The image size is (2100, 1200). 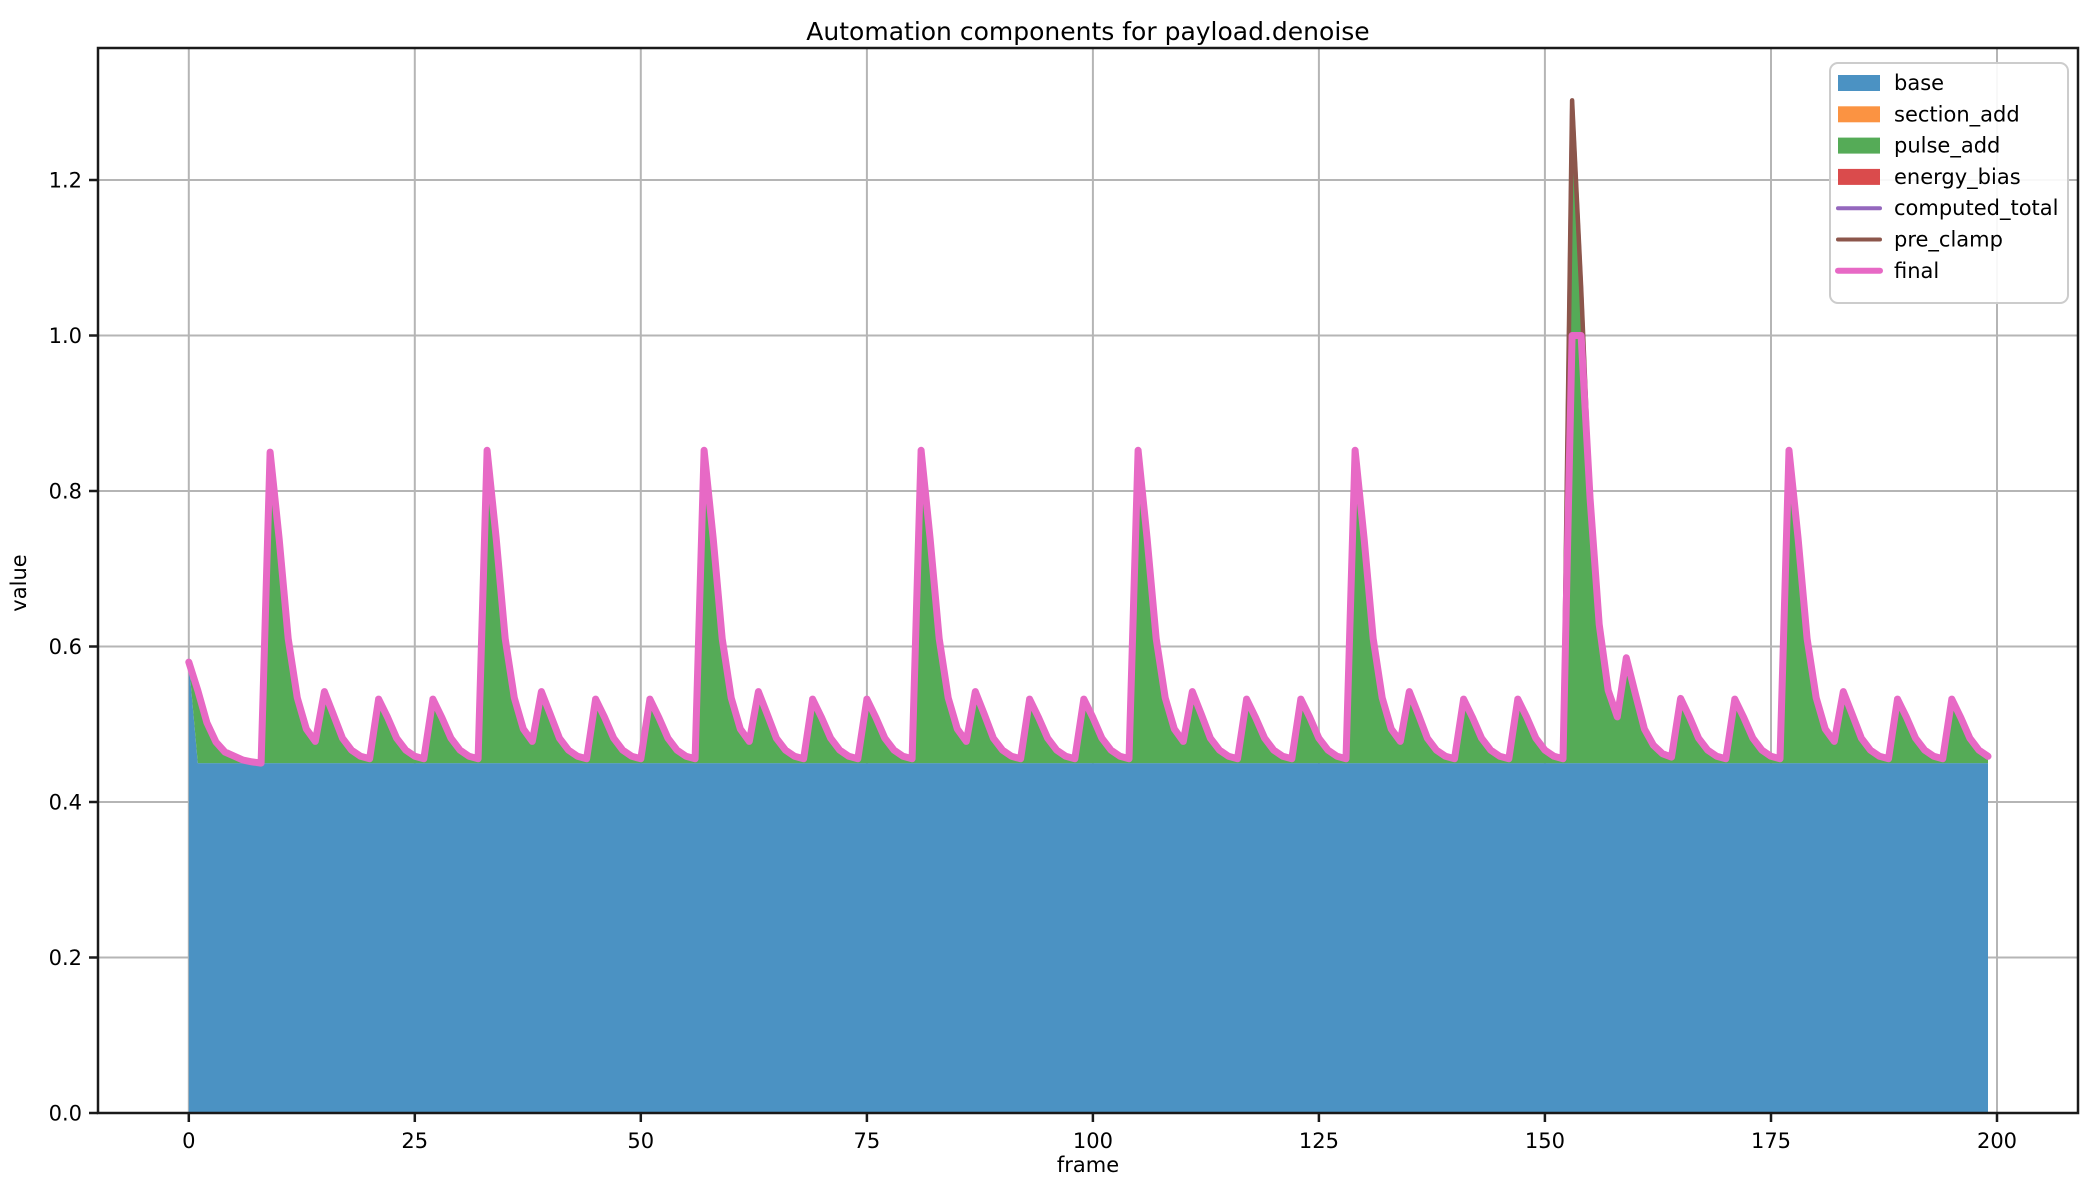 I want to click on x-tick-label: 25, so click(x=414, y=1141).